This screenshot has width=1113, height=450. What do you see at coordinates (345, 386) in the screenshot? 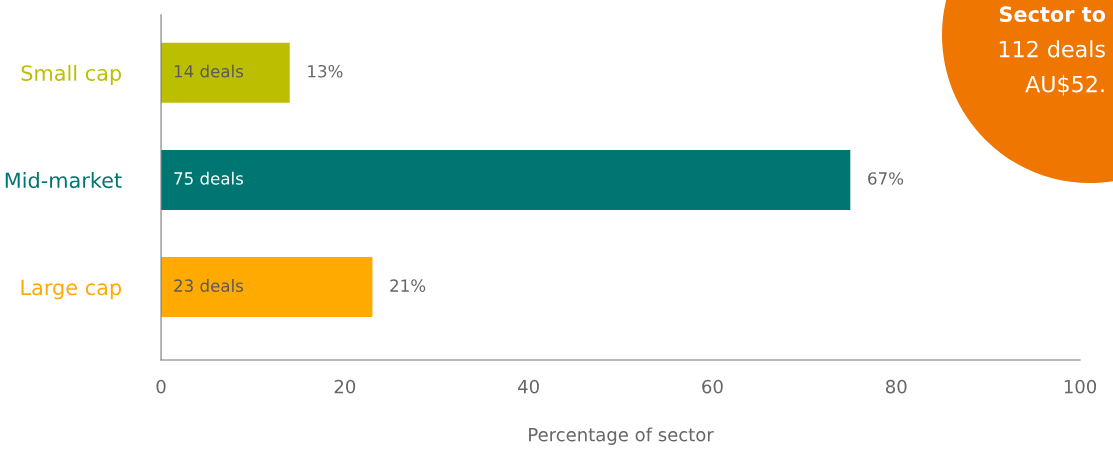
I see `x-tick-label: 20` at bounding box center [345, 386].